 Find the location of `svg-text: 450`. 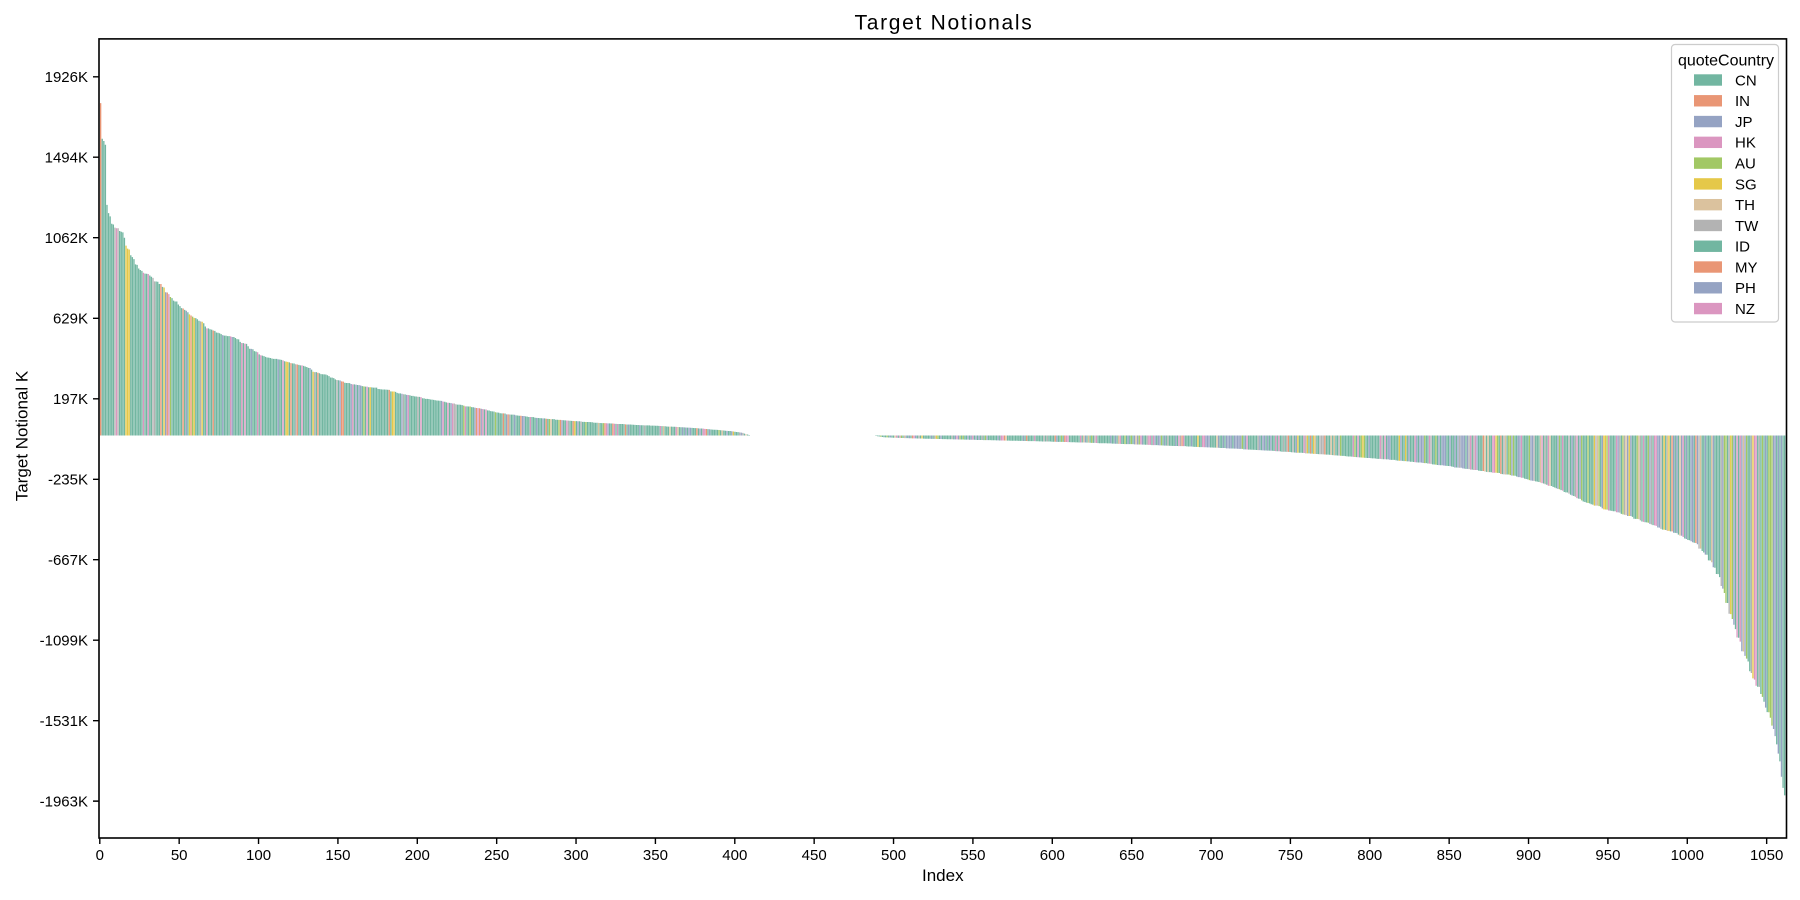

svg-text: 450 is located at coordinates (814, 855).